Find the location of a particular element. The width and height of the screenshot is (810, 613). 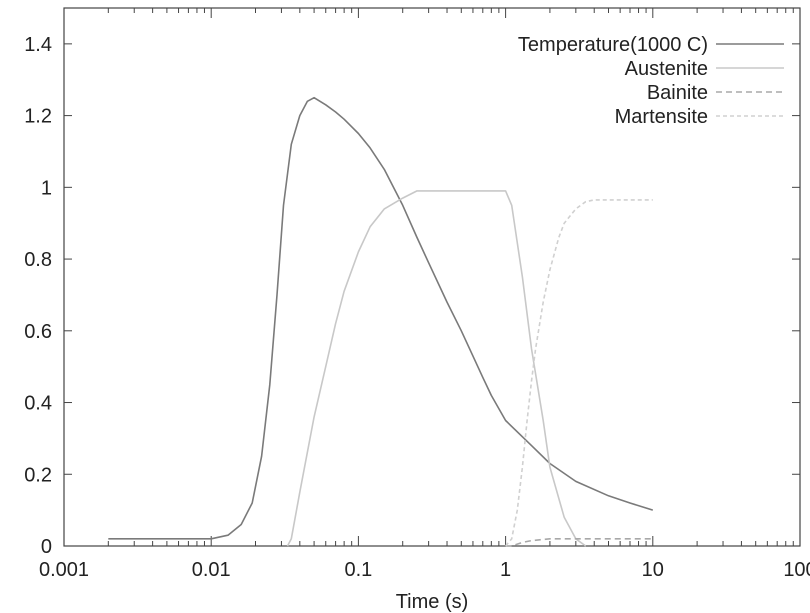

y-tick-label: 1 is located at coordinates (46, 188).